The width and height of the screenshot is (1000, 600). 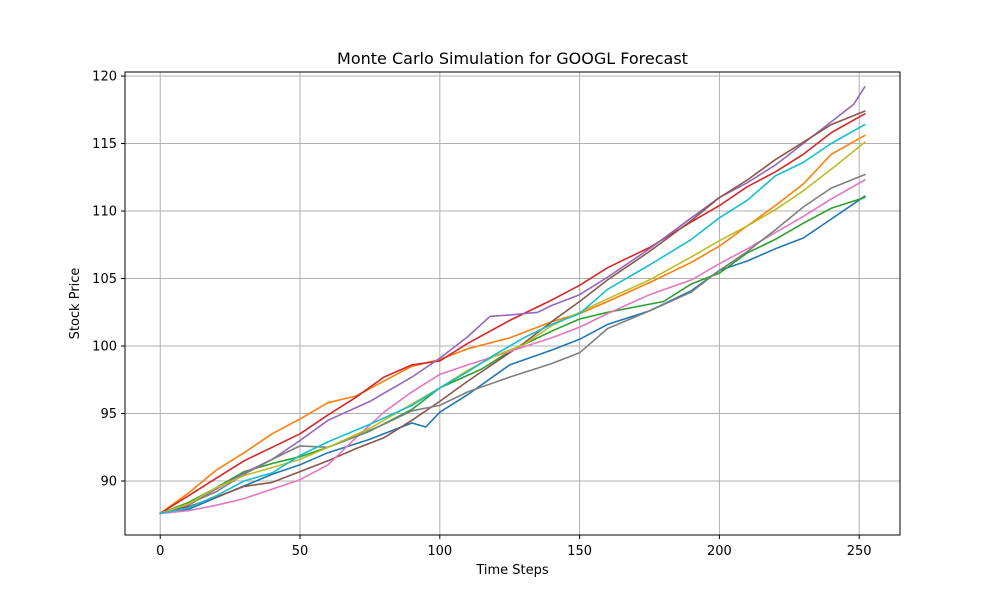 I want to click on y-tick-label: 100, so click(x=104, y=347).